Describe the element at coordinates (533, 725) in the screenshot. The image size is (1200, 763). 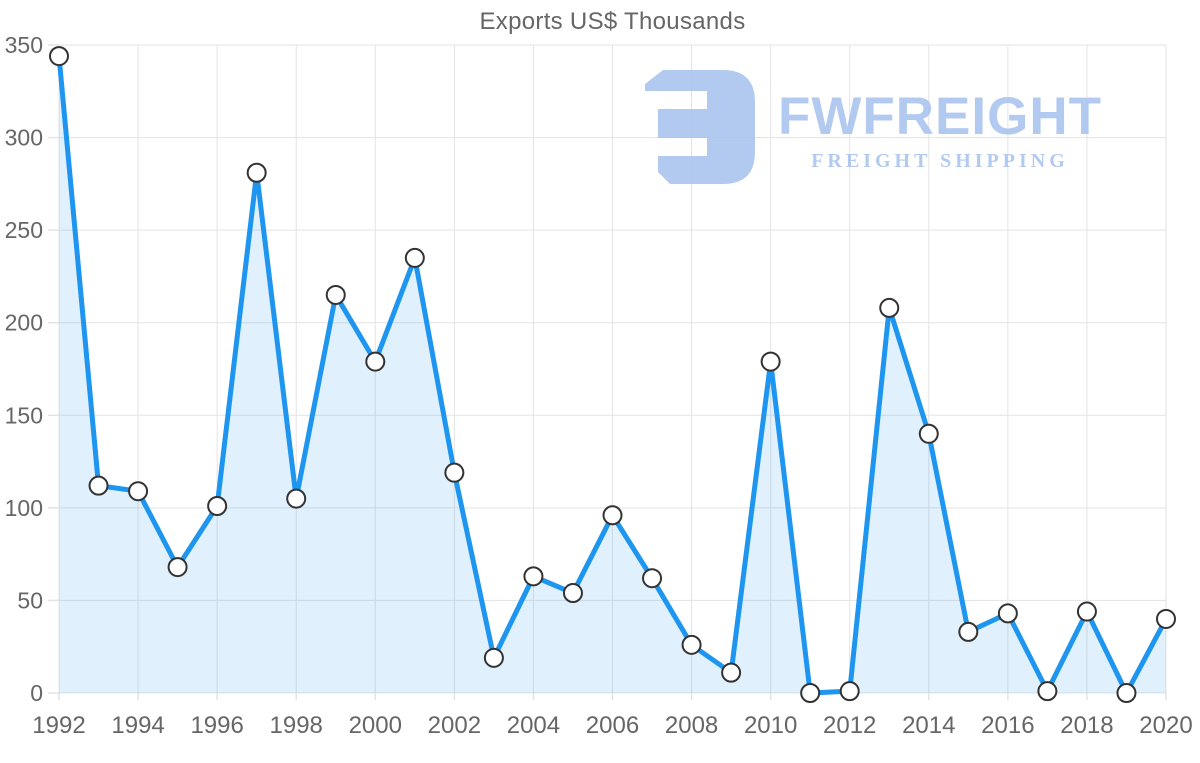
I see `x-tick-label: 2004` at that location.